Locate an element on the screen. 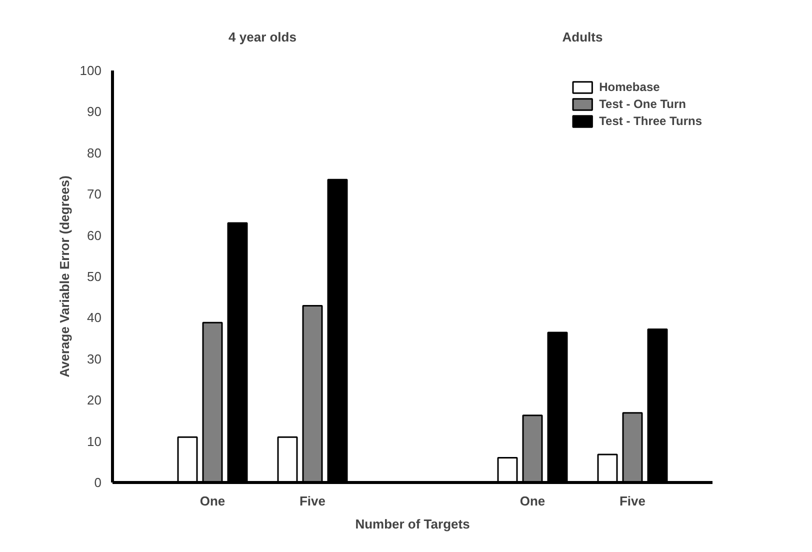 The width and height of the screenshot is (812, 552). x-axis-title: Number of Targets is located at coordinates (412, 524).